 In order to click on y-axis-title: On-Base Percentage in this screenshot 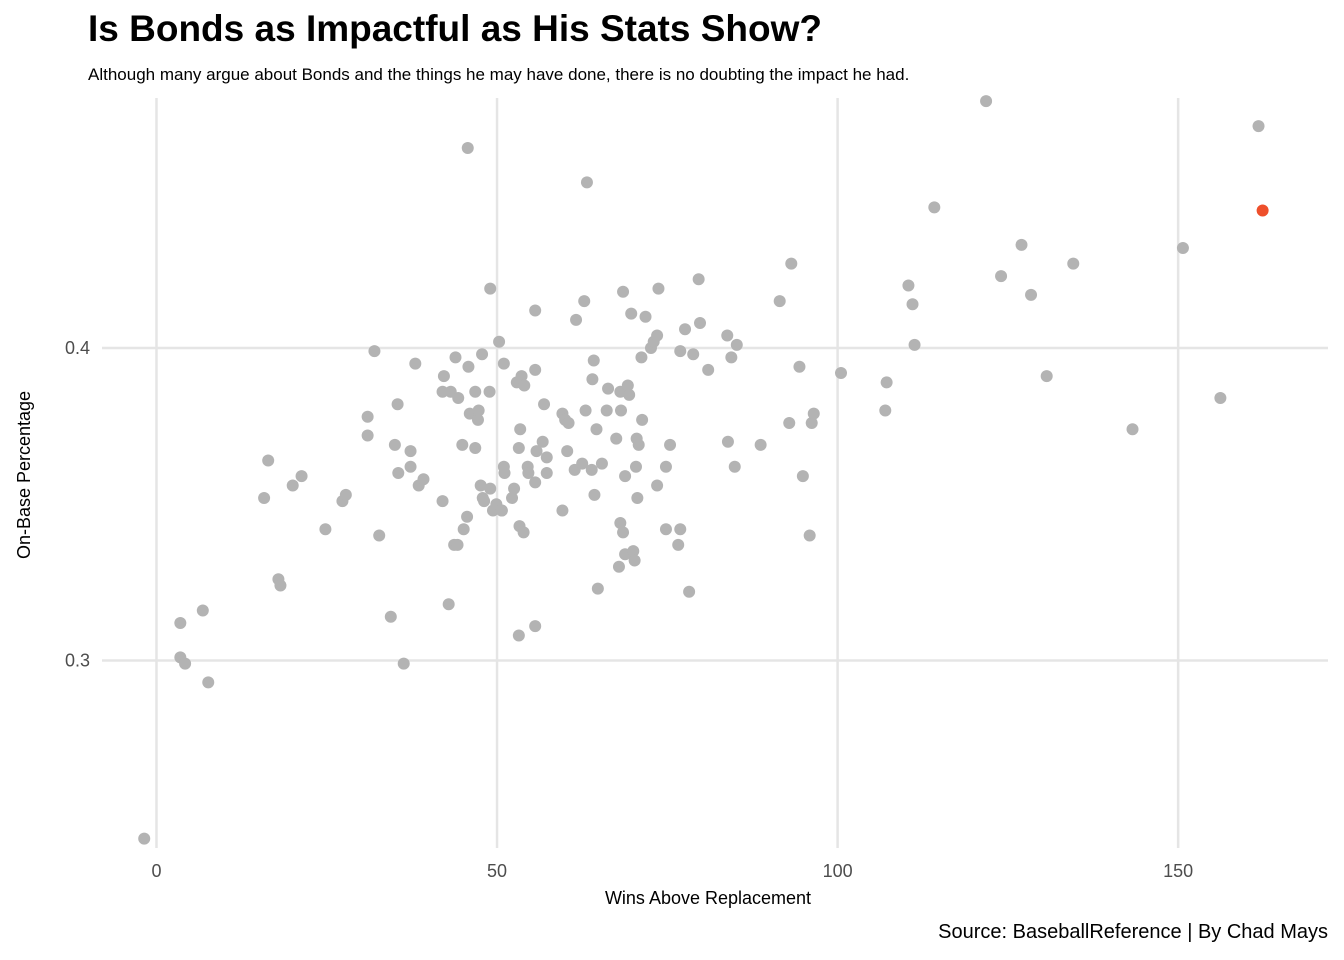, I will do `click(24, 475)`.